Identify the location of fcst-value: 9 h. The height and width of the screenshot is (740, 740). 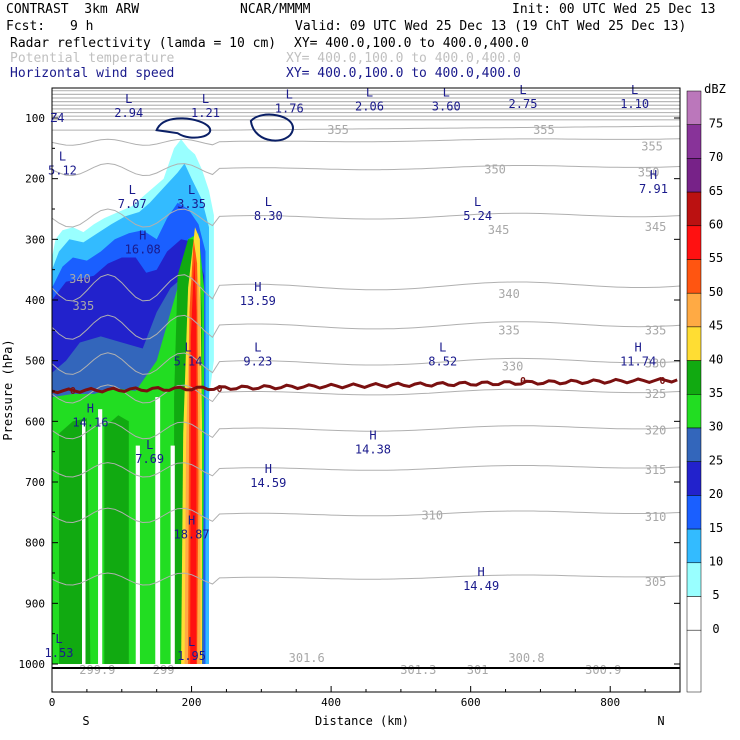
(82, 26).